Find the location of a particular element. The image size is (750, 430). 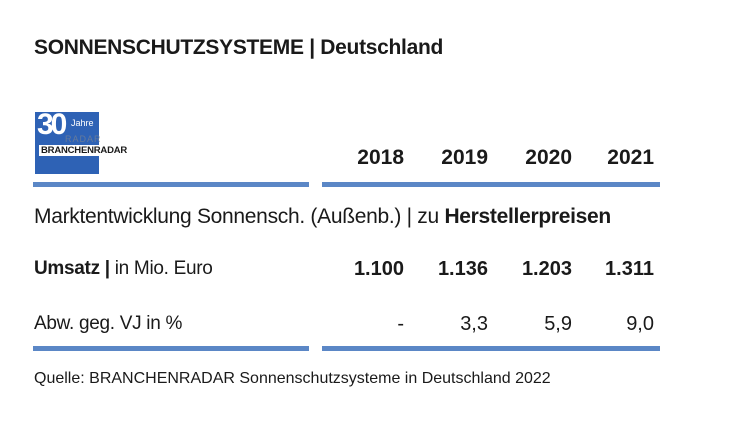

logo-number: 30 is located at coordinates (52, 124).